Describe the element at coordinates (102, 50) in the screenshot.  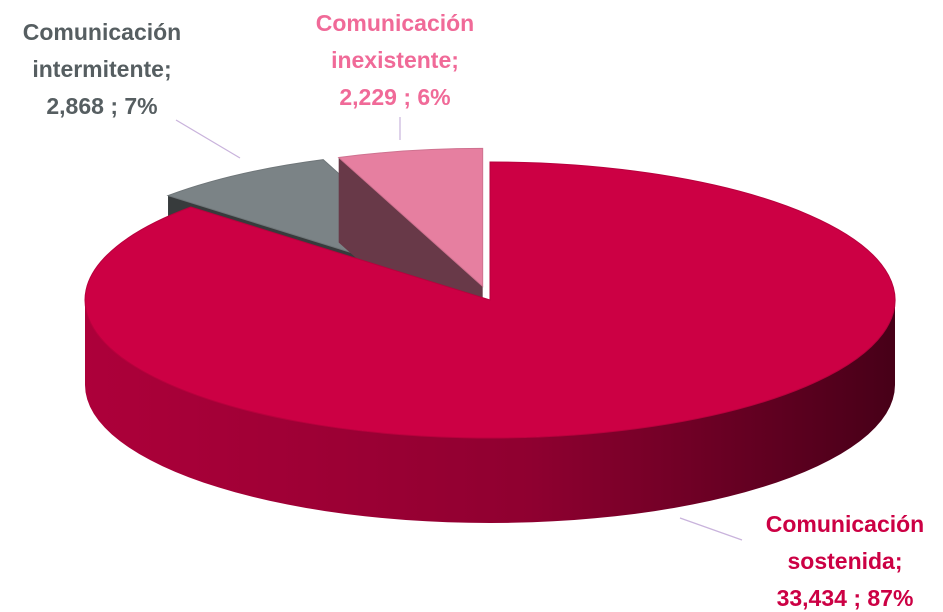
I see `category-label: Comunicación intermitente;` at that location.